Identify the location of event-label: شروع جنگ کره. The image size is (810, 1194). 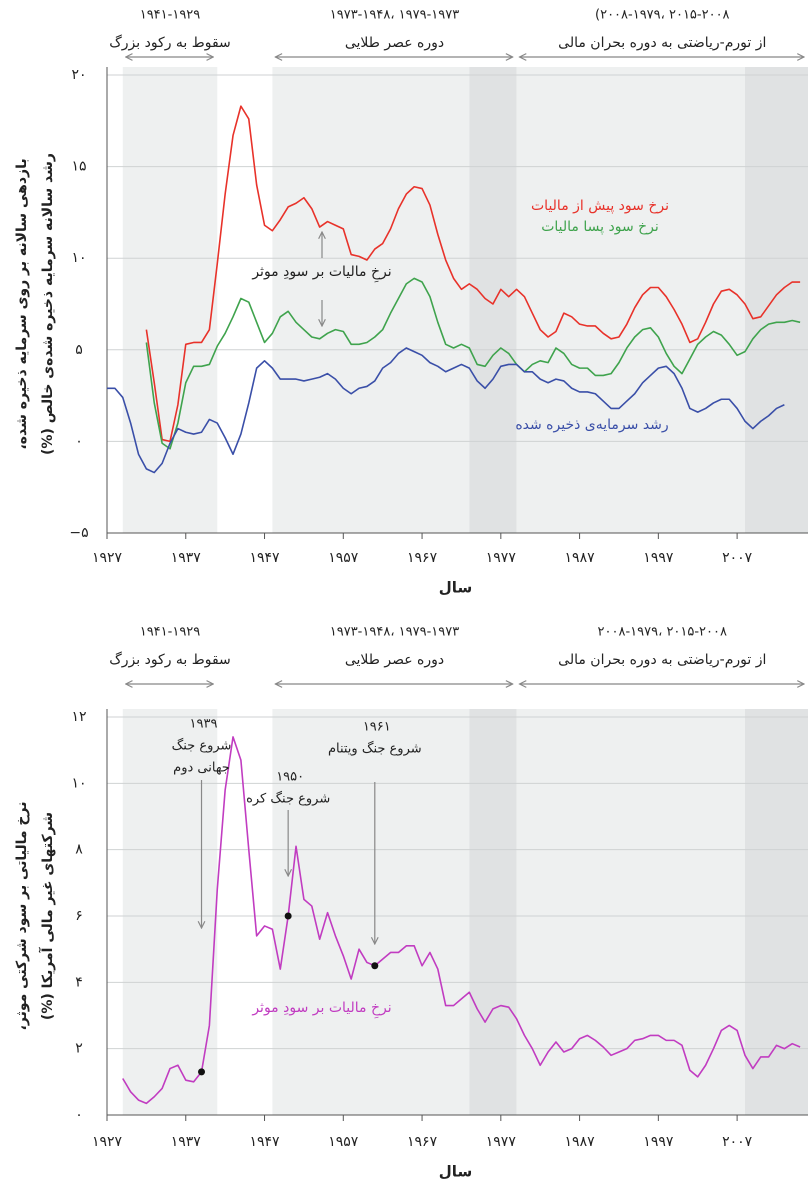
(288, 799).